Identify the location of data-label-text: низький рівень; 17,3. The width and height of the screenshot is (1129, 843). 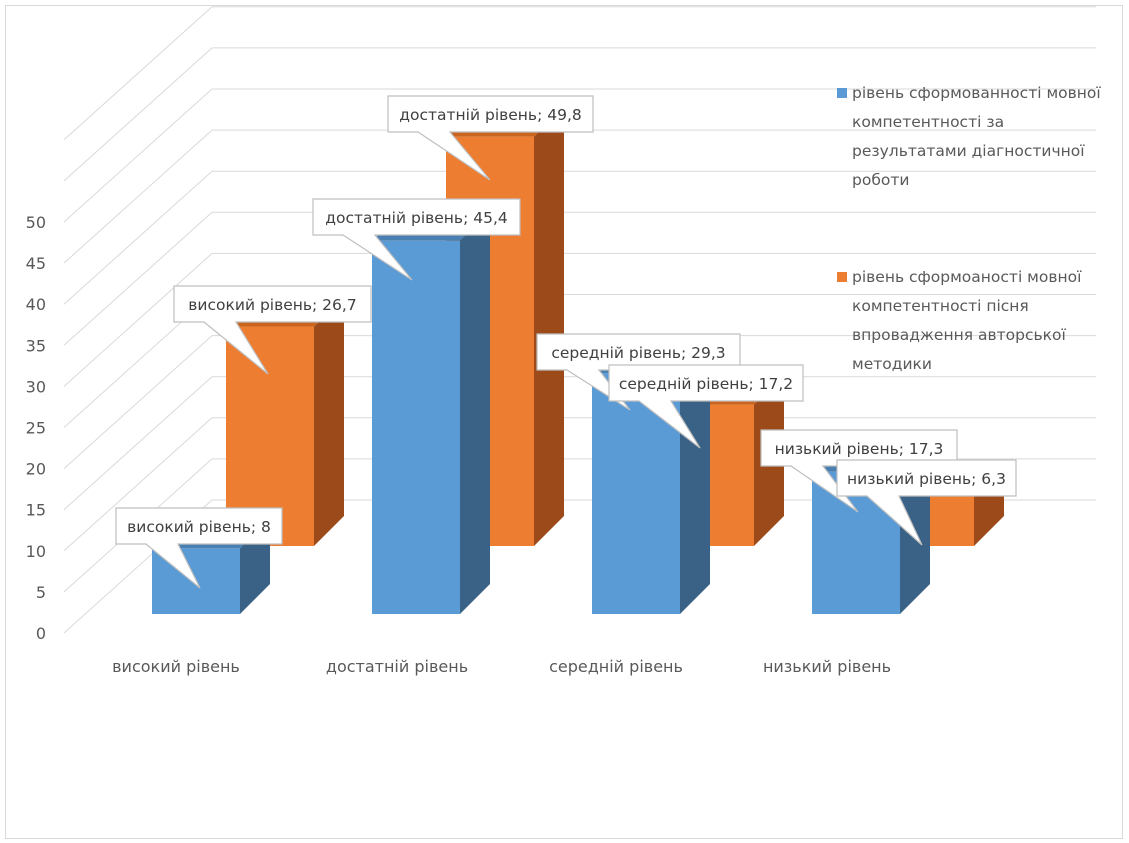
(859, 449).